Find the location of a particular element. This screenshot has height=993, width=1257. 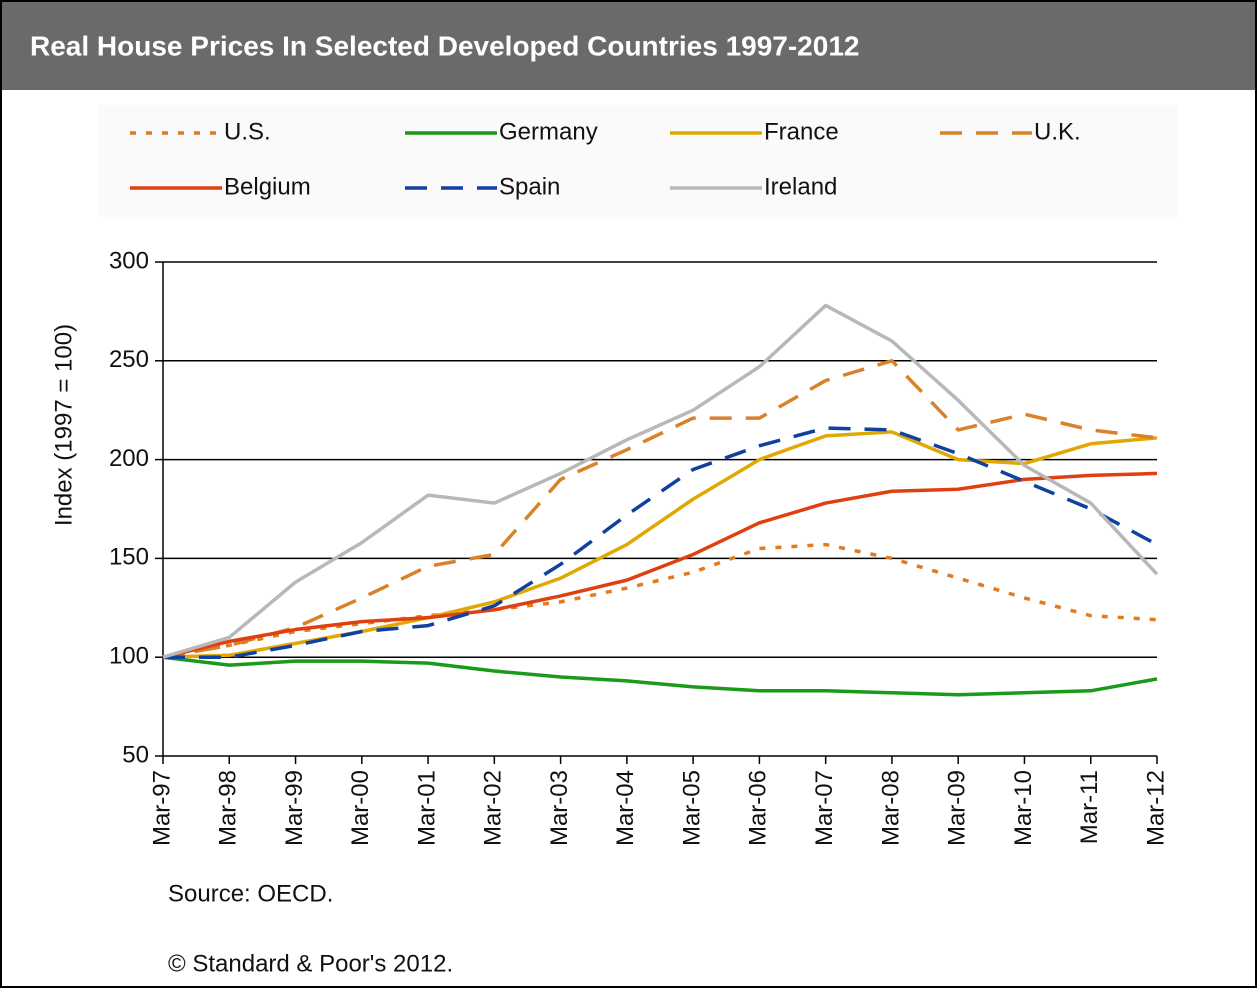

y-axis-label: Index (1997 = 100) is located at coordinates (63, 425).